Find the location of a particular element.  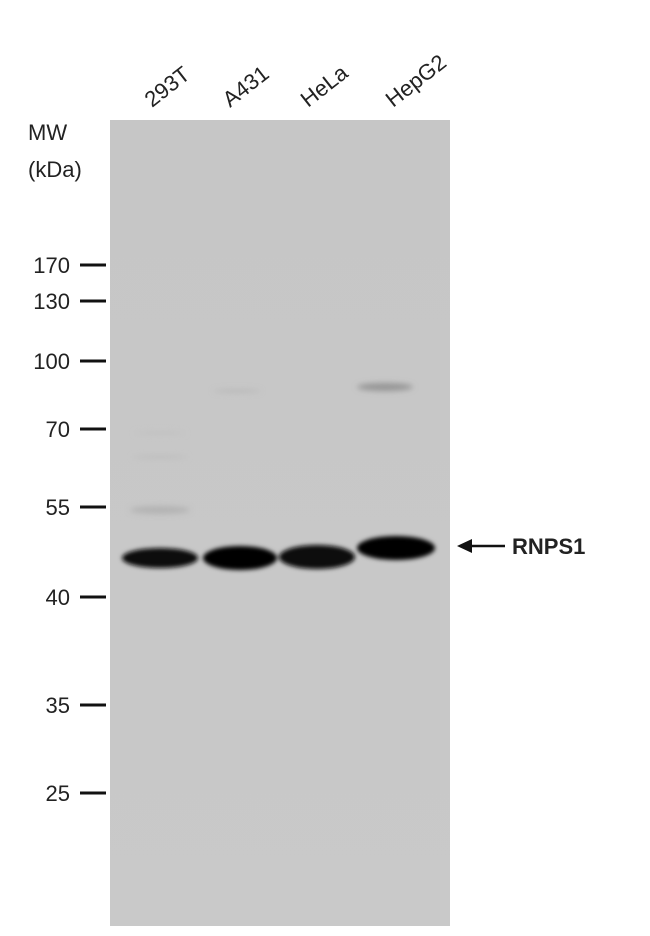

mw-label: MW is located at coordinates (47, 132).